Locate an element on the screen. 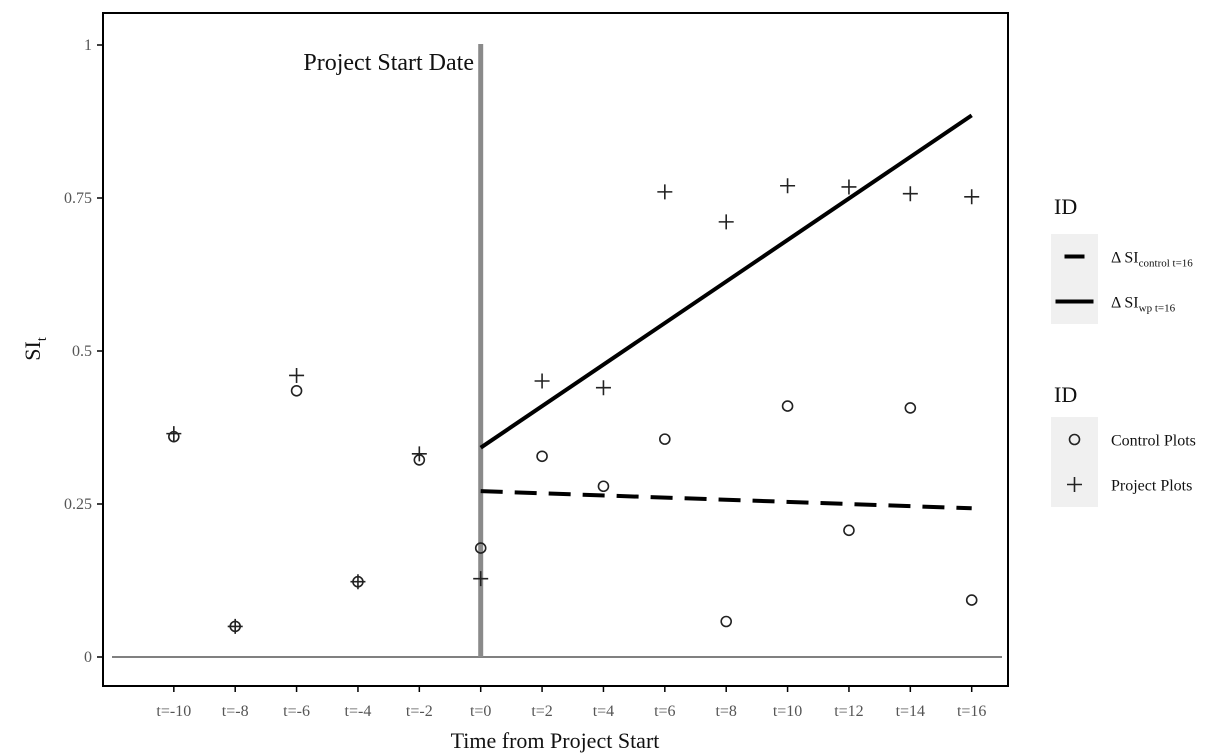 The height and width of the screenshot is (754, 1225). y-axis-title-subscript: t is located at coordinates (42, 339).